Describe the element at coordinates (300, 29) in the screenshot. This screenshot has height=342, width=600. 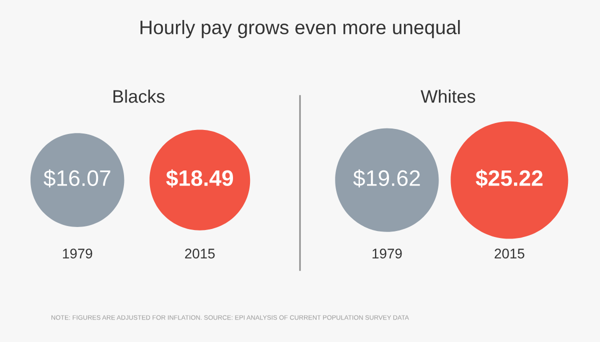
I see `text: Hourly pay grows even more unequal` at that location.